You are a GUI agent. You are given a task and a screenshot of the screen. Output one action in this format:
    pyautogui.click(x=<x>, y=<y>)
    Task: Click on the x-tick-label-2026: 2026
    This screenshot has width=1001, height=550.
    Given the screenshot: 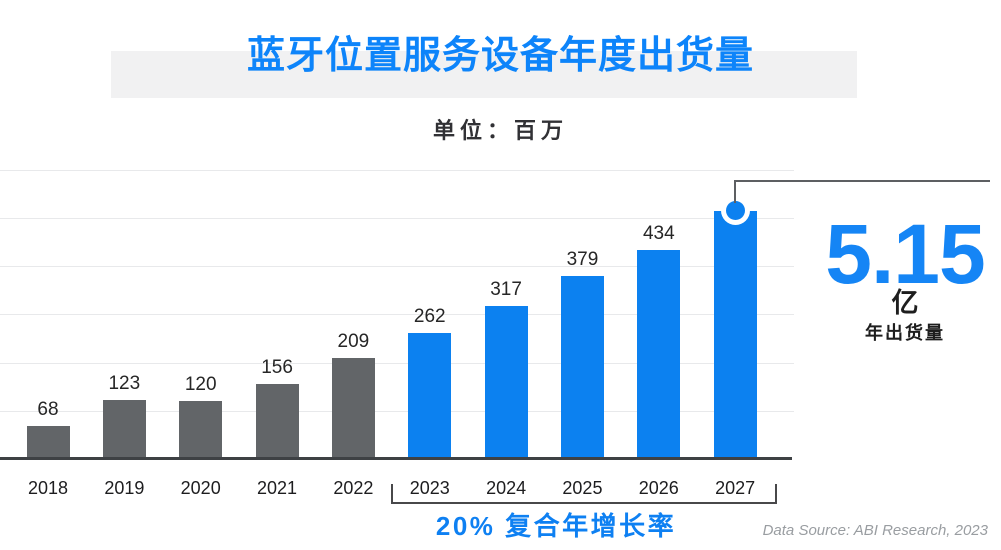 What is the action you would take?
    pyautogui.click(x=658, y=488)
    